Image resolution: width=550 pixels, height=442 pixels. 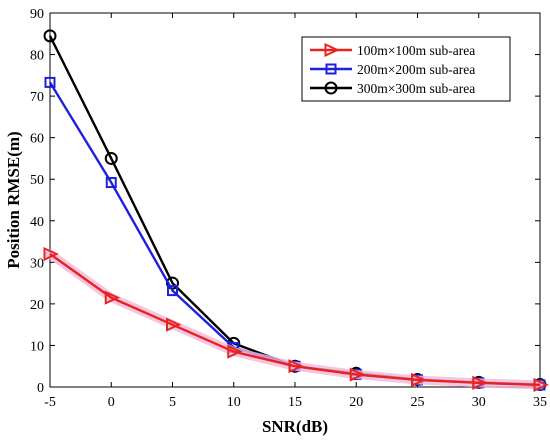 What do you see at coordinates (37, 14) in the screenshot?
I see `y-tick-label: 90` at bounding box center [37, 14].